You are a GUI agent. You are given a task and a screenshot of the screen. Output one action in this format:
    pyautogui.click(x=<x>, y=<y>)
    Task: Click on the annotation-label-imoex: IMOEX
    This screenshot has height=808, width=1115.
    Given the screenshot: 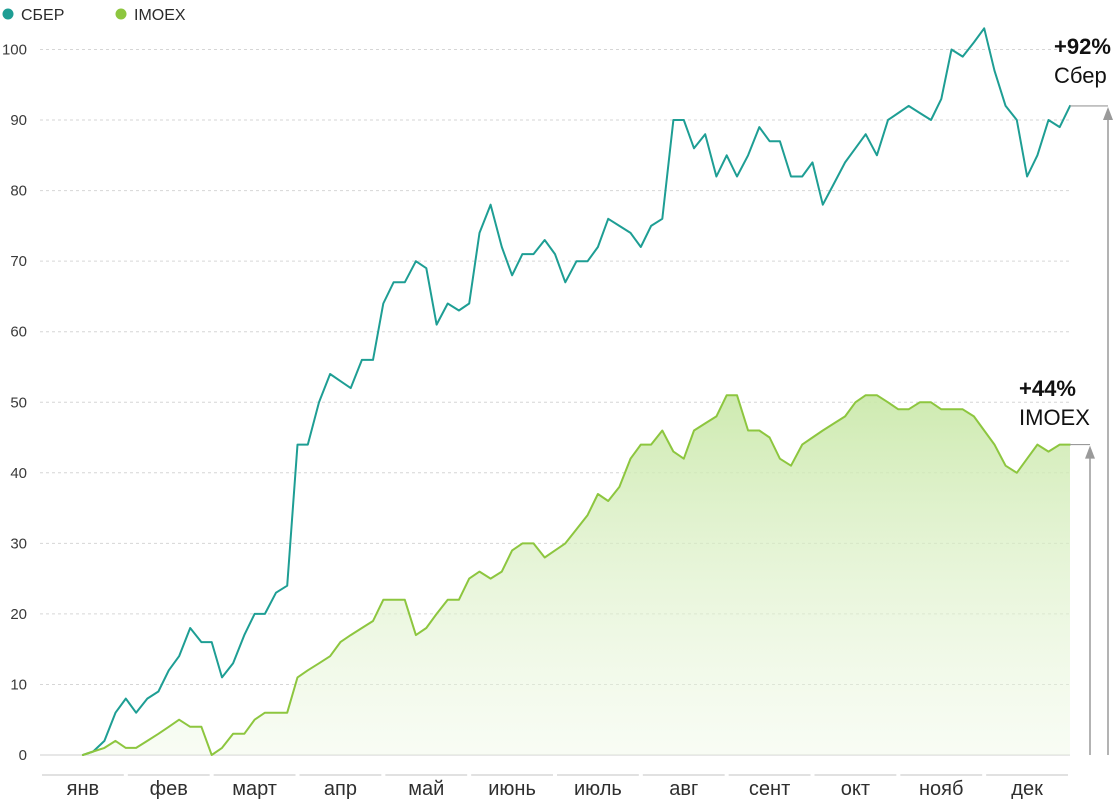 What is the action you would take?
    pyautogui.click(x=1054, y=417)
    